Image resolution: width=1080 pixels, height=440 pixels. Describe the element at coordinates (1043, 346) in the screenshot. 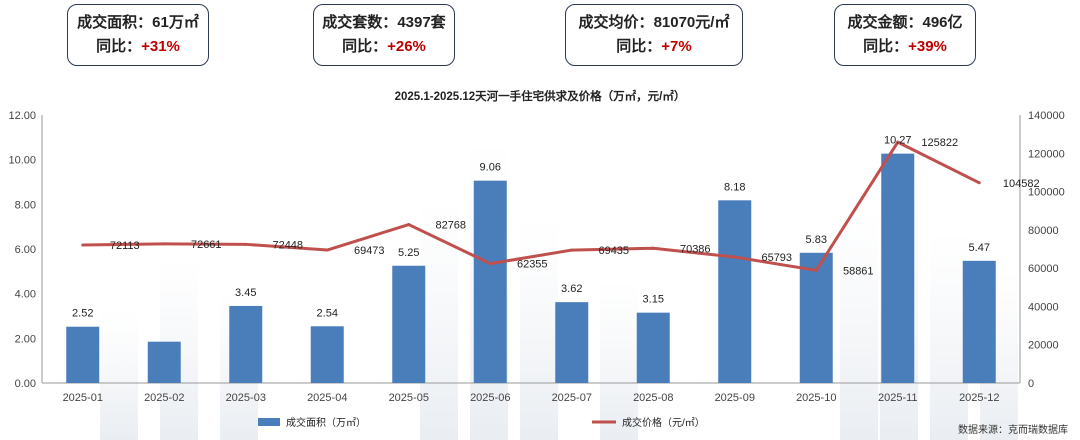

I see `y-right-tick-label: 20000` at that location.